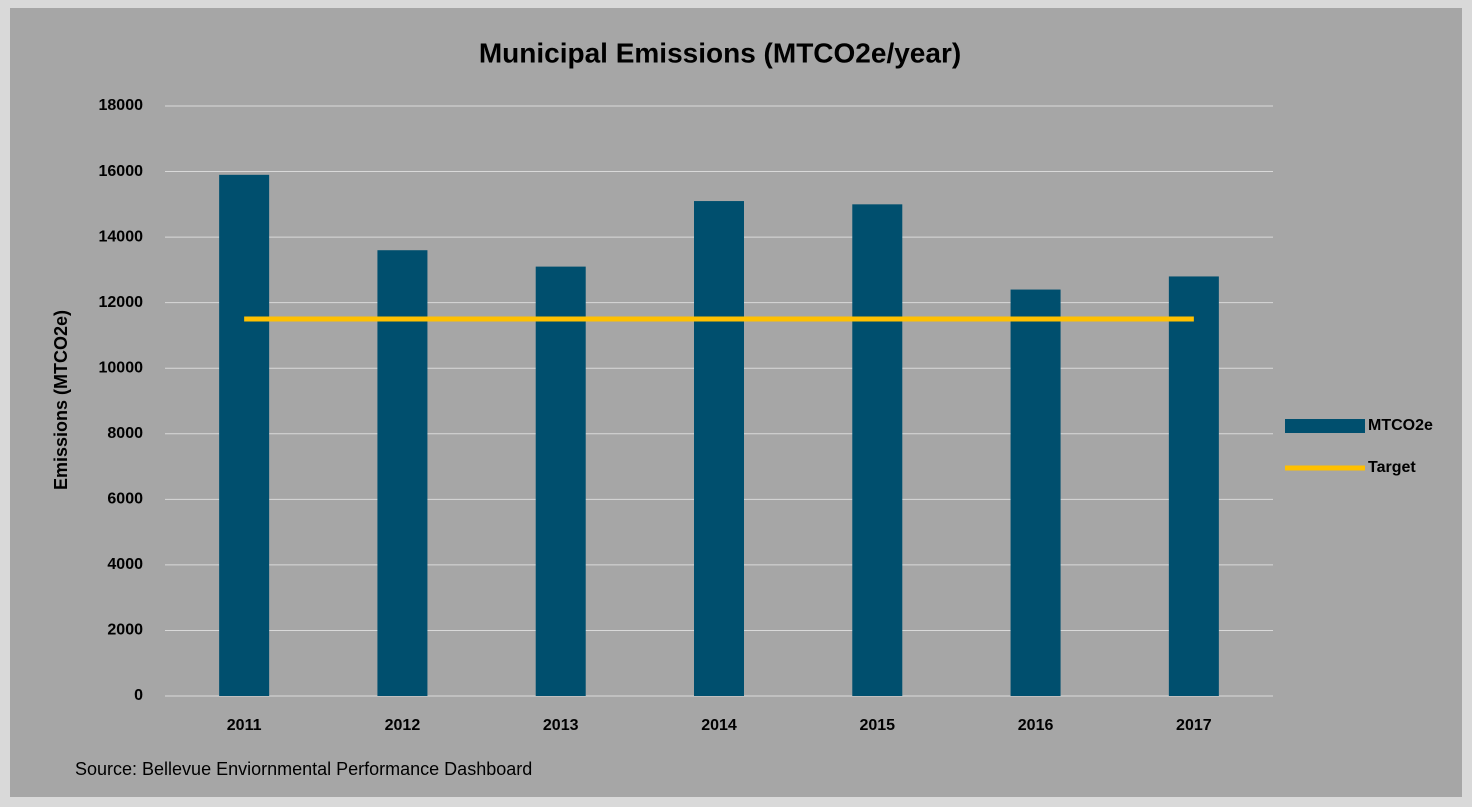  What do you see at coordinates (561, 725) in the screenshot?
I see `x-tick-label: 2013` at bounding box center [561, 725].